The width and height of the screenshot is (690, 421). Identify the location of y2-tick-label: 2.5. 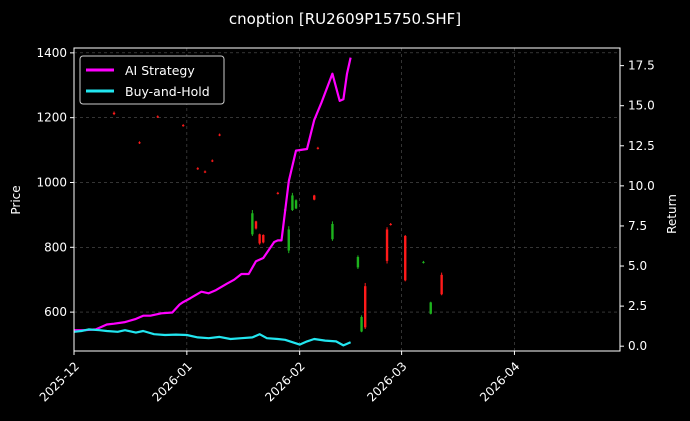
(637, 306).